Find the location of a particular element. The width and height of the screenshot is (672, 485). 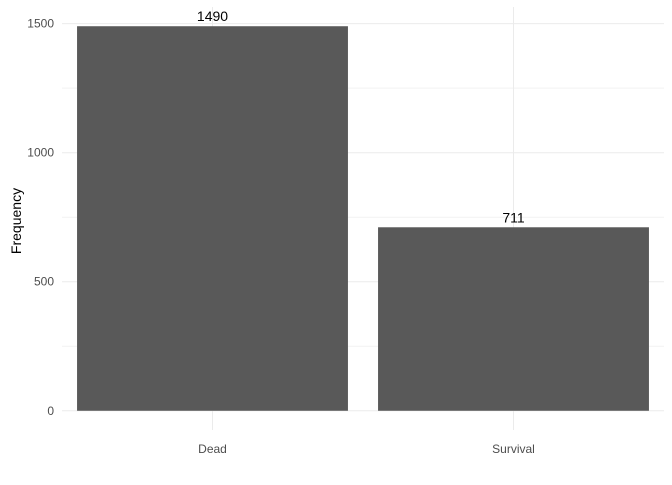

x-tick-label: Dead is located at coordinates (212, 449).